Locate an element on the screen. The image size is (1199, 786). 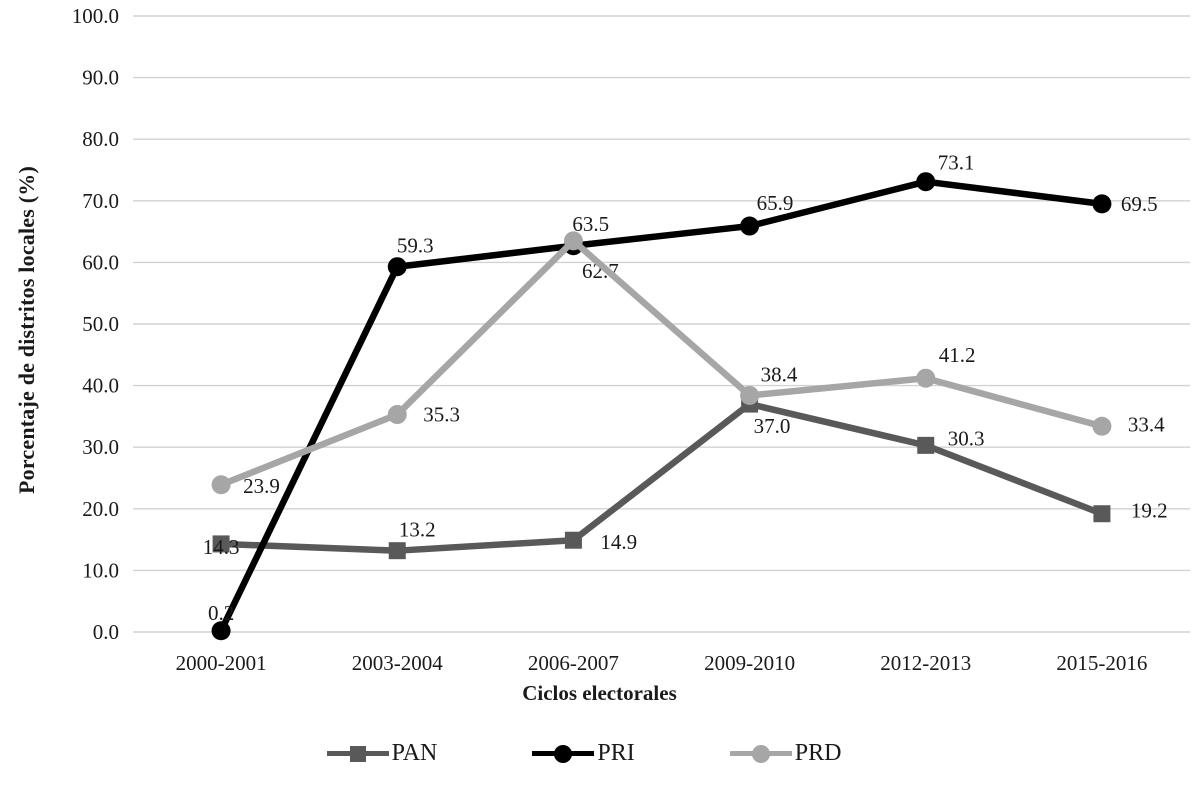
data-label-pri-4: 73.1 is located at coordinates (956, 163).